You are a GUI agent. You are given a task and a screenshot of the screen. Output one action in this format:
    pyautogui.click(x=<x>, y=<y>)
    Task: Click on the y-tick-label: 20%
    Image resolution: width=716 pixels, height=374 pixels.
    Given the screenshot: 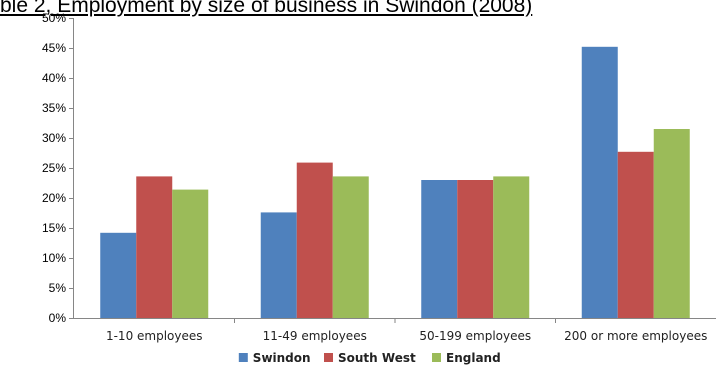 What is the action you would take?
    pyautogui.click(x=54, y=198)
    